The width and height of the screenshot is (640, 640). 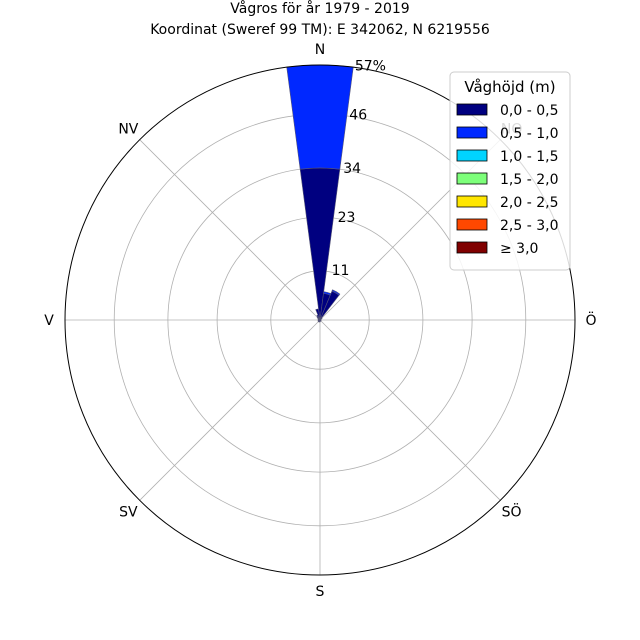 What do you see at coordinates (128, 513) in the screenshot?
I see `direction-label: SV` at bounding box center [128, 513].